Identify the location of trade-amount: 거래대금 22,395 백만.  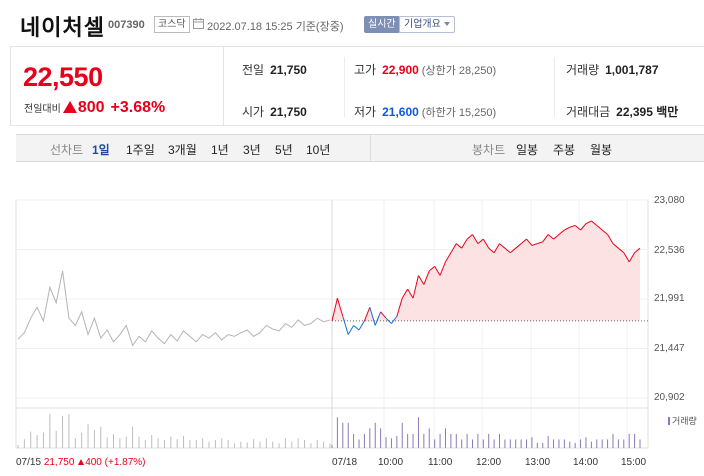
(622, 111).